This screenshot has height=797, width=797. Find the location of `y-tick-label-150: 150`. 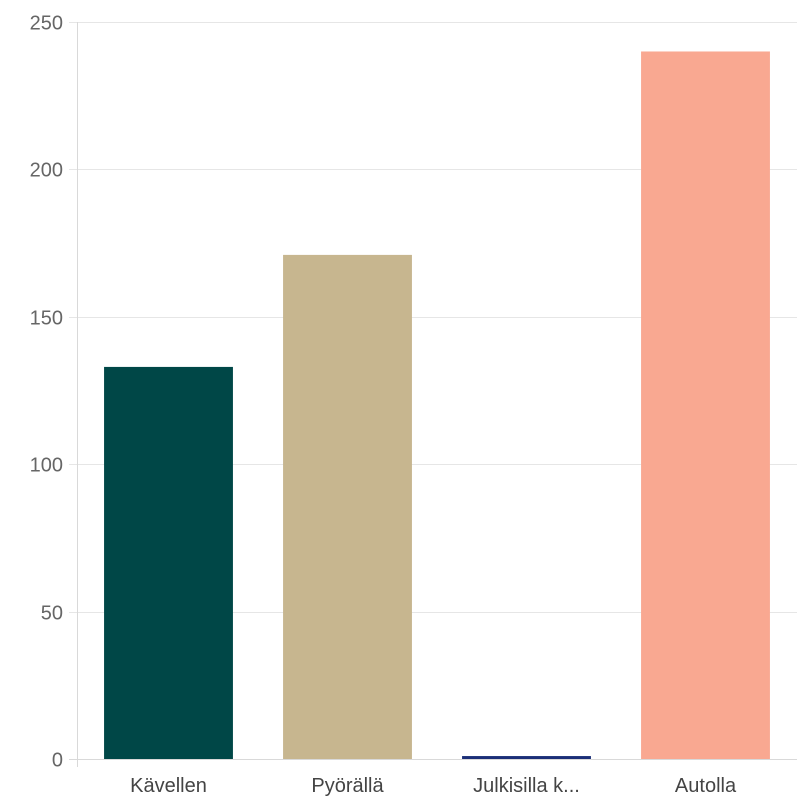

y-tick-label-150: 150 is located at coordinates (46, 319).